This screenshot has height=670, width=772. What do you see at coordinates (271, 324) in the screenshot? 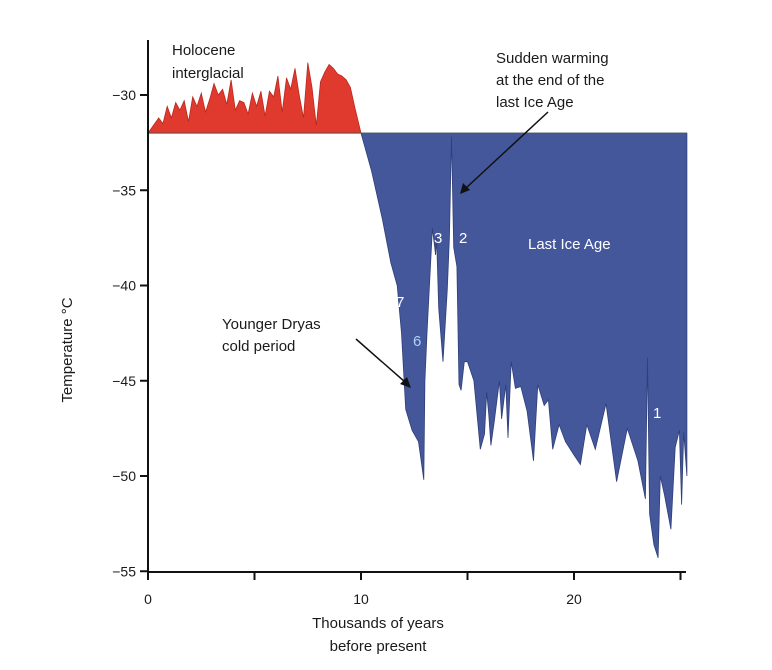
I see `annotation-dryas-line1: Younger Dryas` at bounding box center [271, 324].